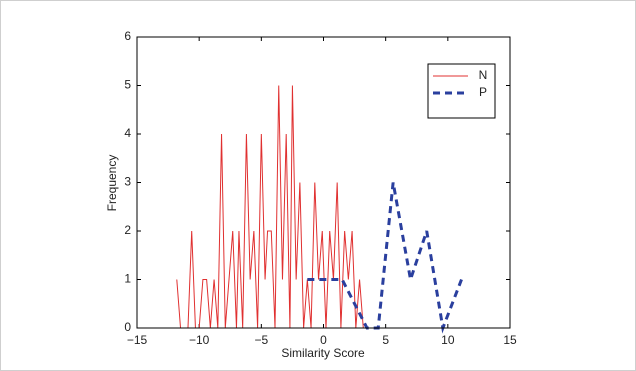 The width and height of the screenshot is (636, 371). Describe the element at coordinates (199, 340) in the screenshot. I see `x-tick-label: −10` at that location.